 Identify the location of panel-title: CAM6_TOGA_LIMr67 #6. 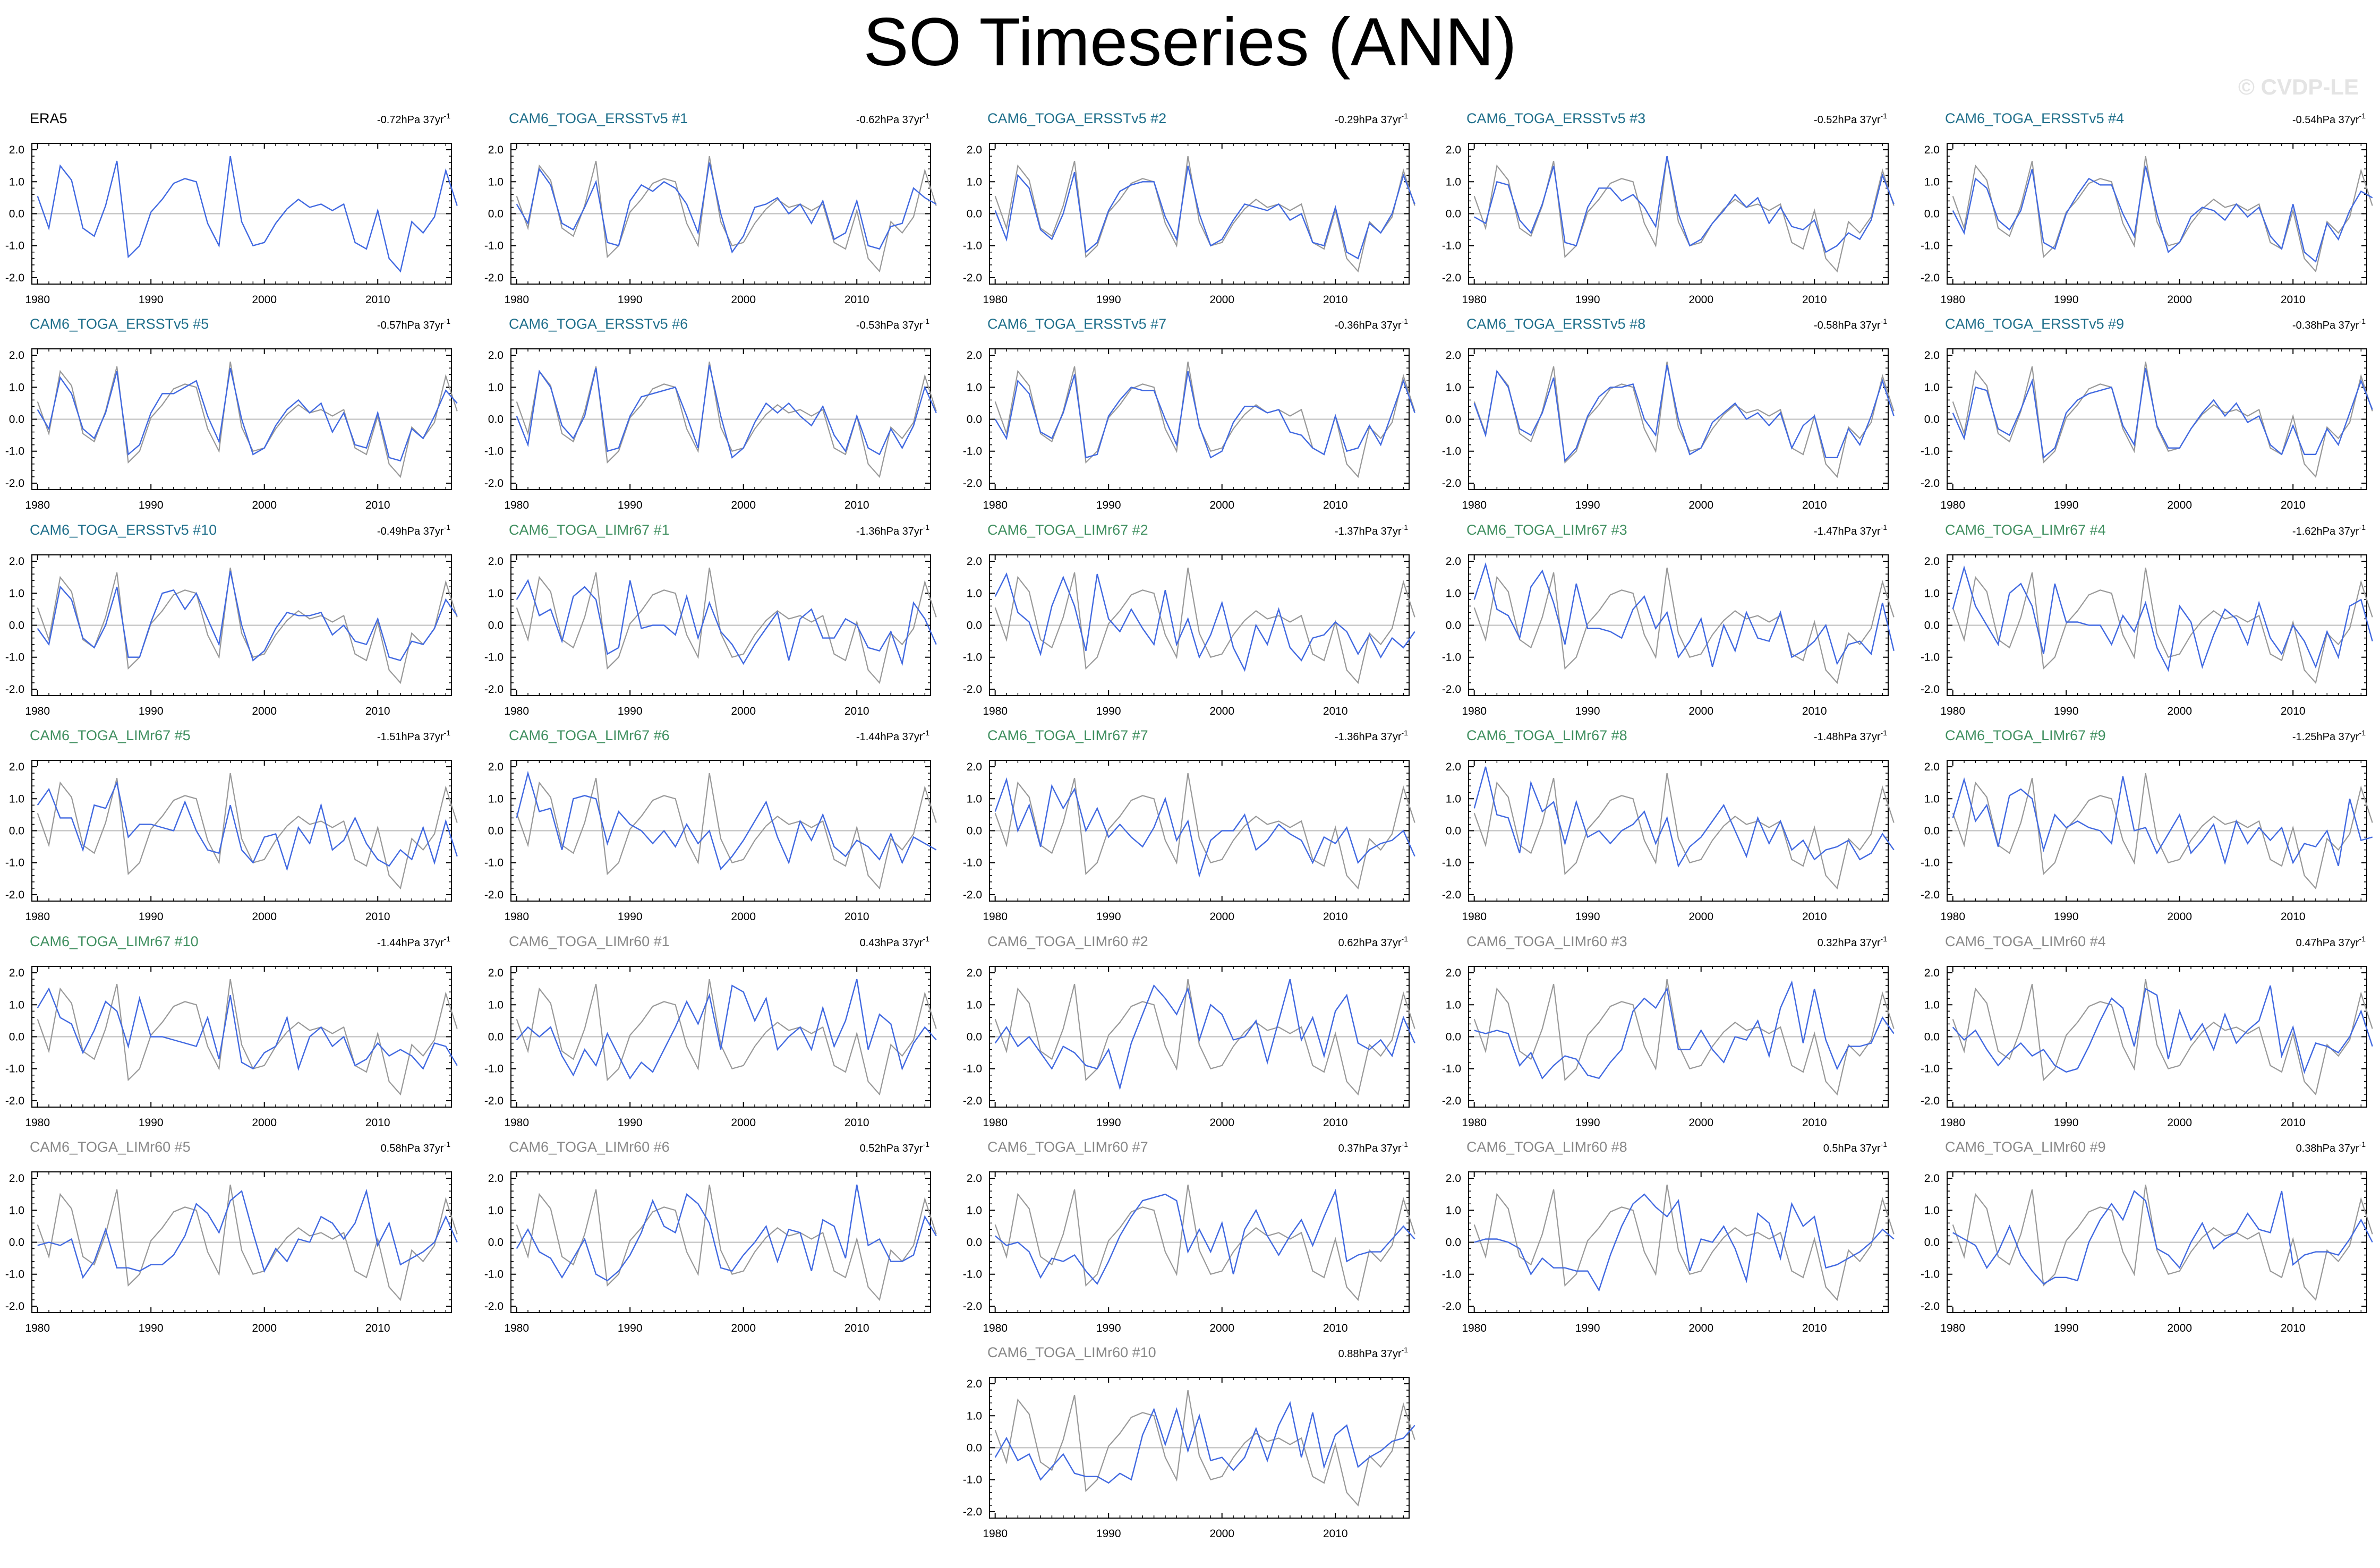
(589, 735).